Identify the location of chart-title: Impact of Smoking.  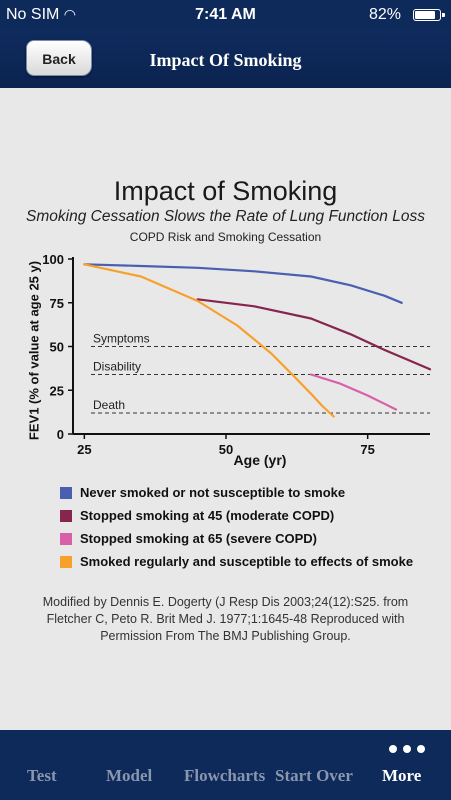
(225, 191).